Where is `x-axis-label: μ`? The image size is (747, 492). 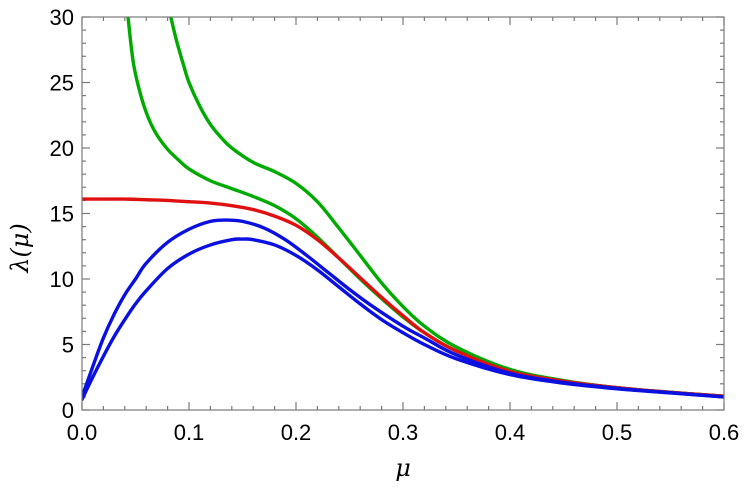
x-axis-label: μ is located at coordinates (403, 468).